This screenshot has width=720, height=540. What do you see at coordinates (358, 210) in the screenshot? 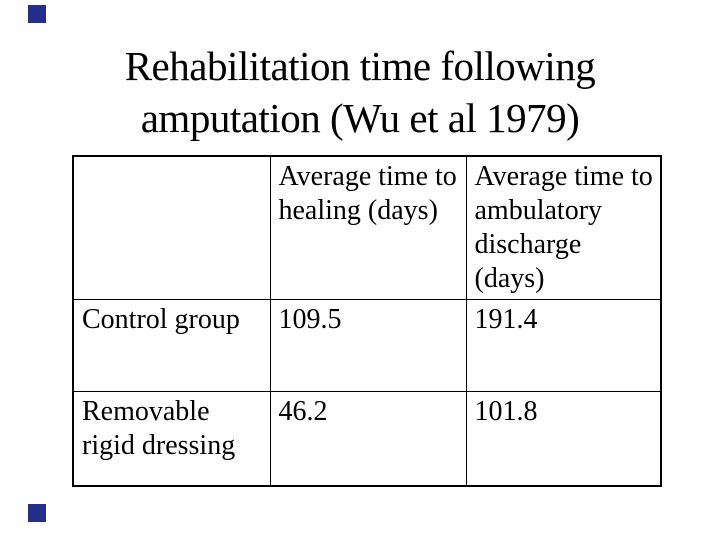
I see `header-cell-healing-line: healing (days)` at bounding box center [358, 210].